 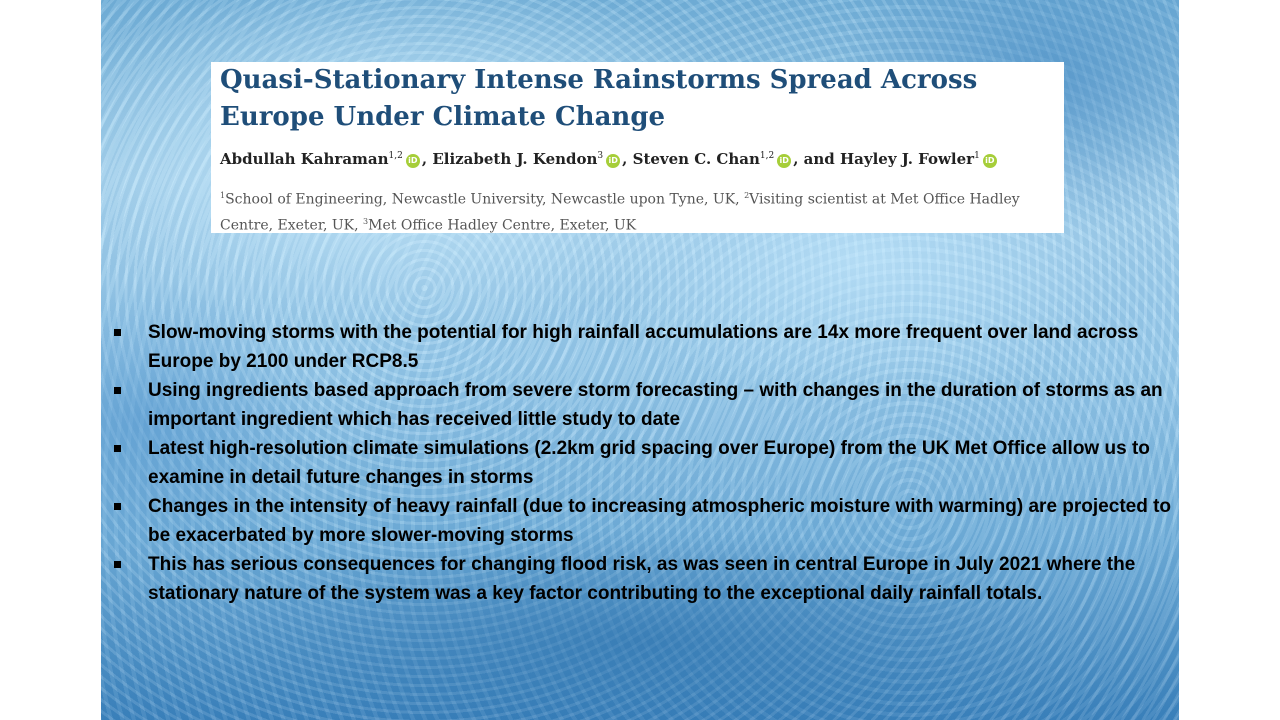 I want to click on author: Steven C. Chan1,2 iD, and, so click(x=736, y=159).